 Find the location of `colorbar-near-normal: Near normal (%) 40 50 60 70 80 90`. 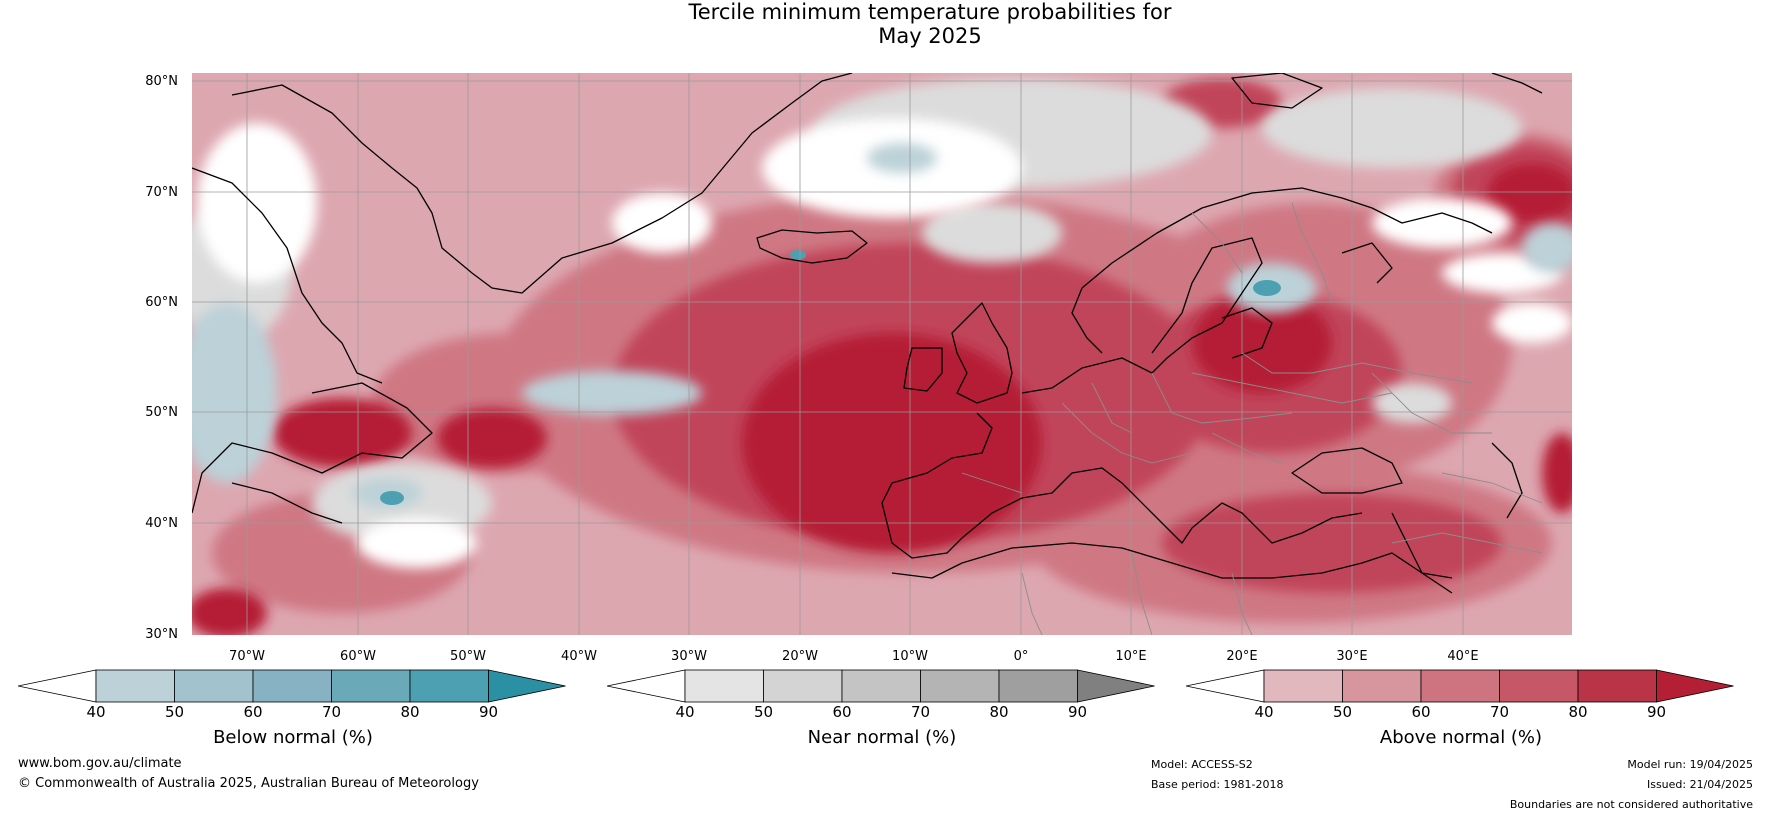

colorbar-near-normal: Near normal (%) 40 50 60 70 80 90 is located at coordinates (882, 722).